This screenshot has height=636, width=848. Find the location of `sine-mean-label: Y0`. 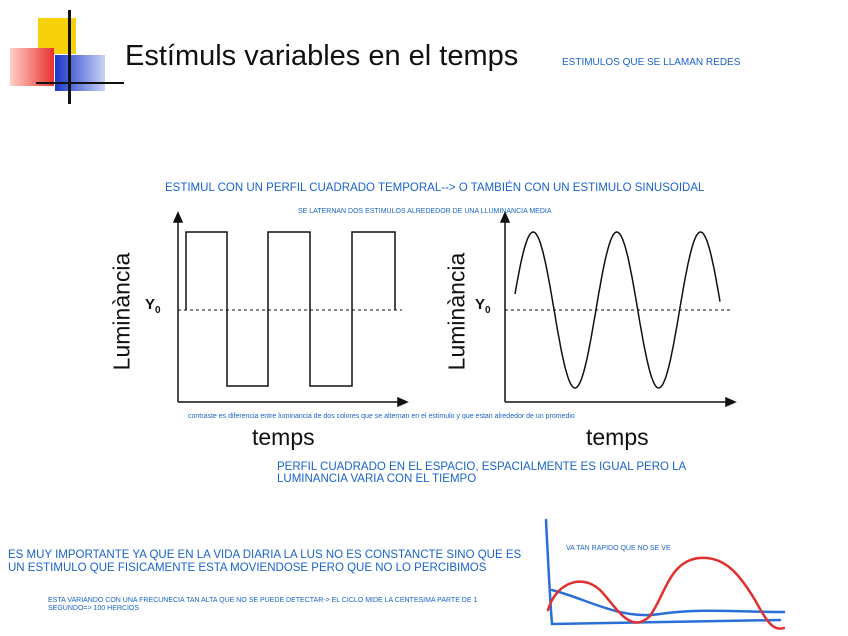

sine-mean-label: Y0 is located at coordinates (483, 306).